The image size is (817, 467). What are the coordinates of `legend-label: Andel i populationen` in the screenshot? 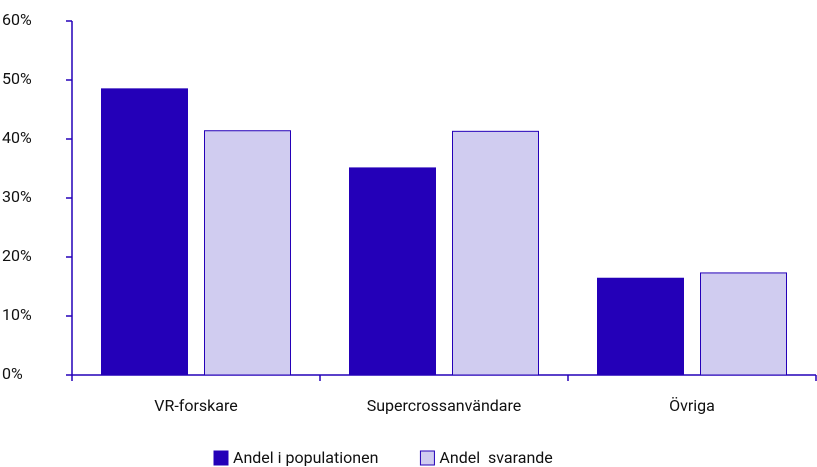 It's located at (305, 457).